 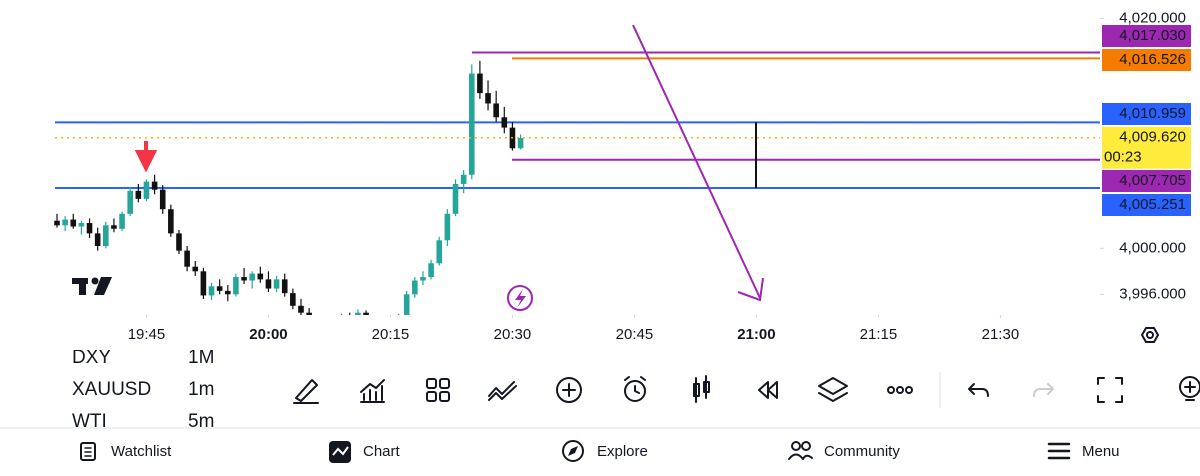 I want to click on x-tick-label: 20:30, so click(x=513, y=334).